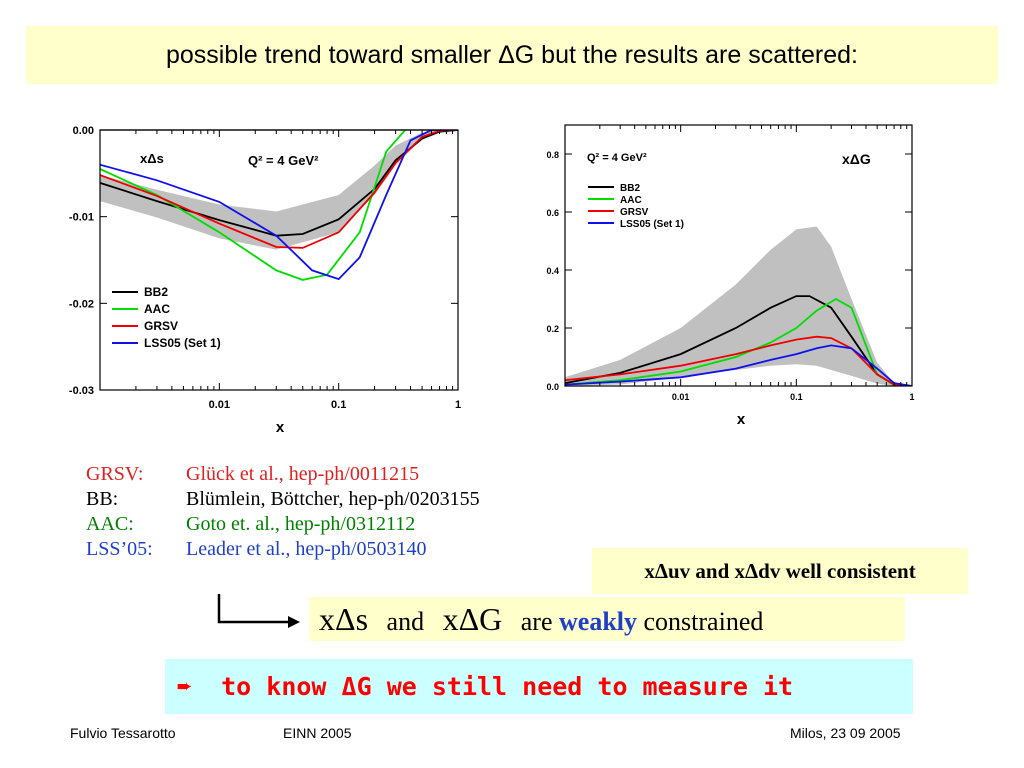  Describe the element at coordinates (552, 155) in the screenshot. I see `y-tick-label: 0.8` at that location.